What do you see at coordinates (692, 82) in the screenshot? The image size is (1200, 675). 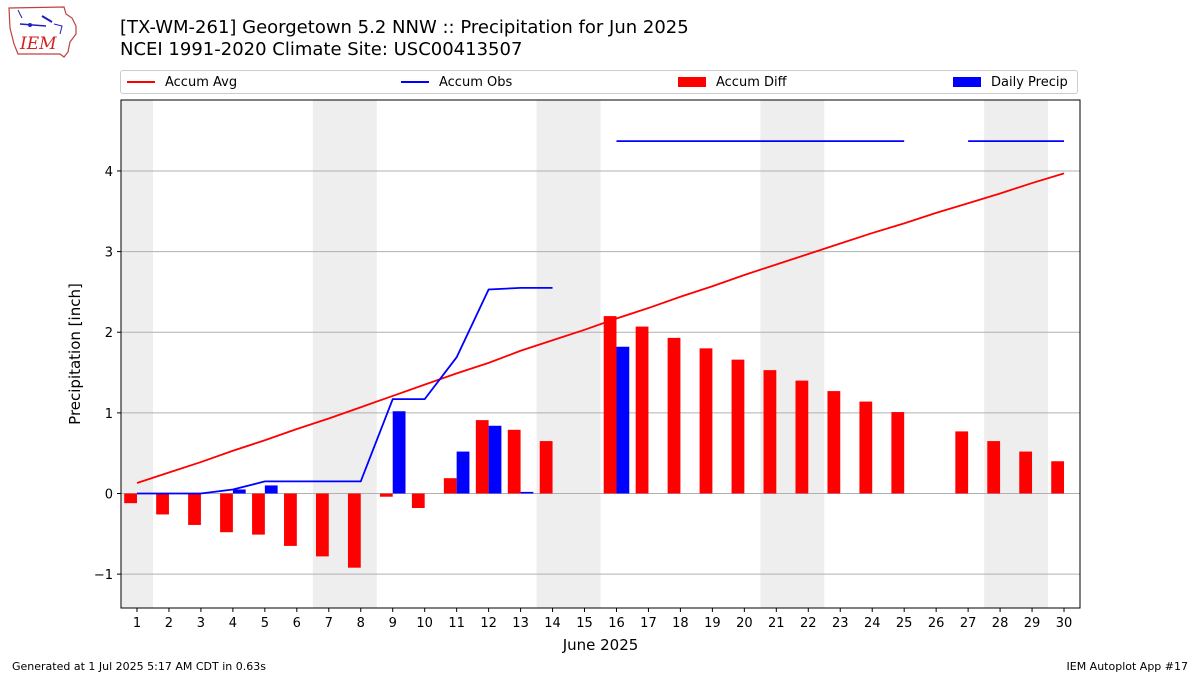 I see `legend-swatch-accum-diff` at bounding box center [692, 82].